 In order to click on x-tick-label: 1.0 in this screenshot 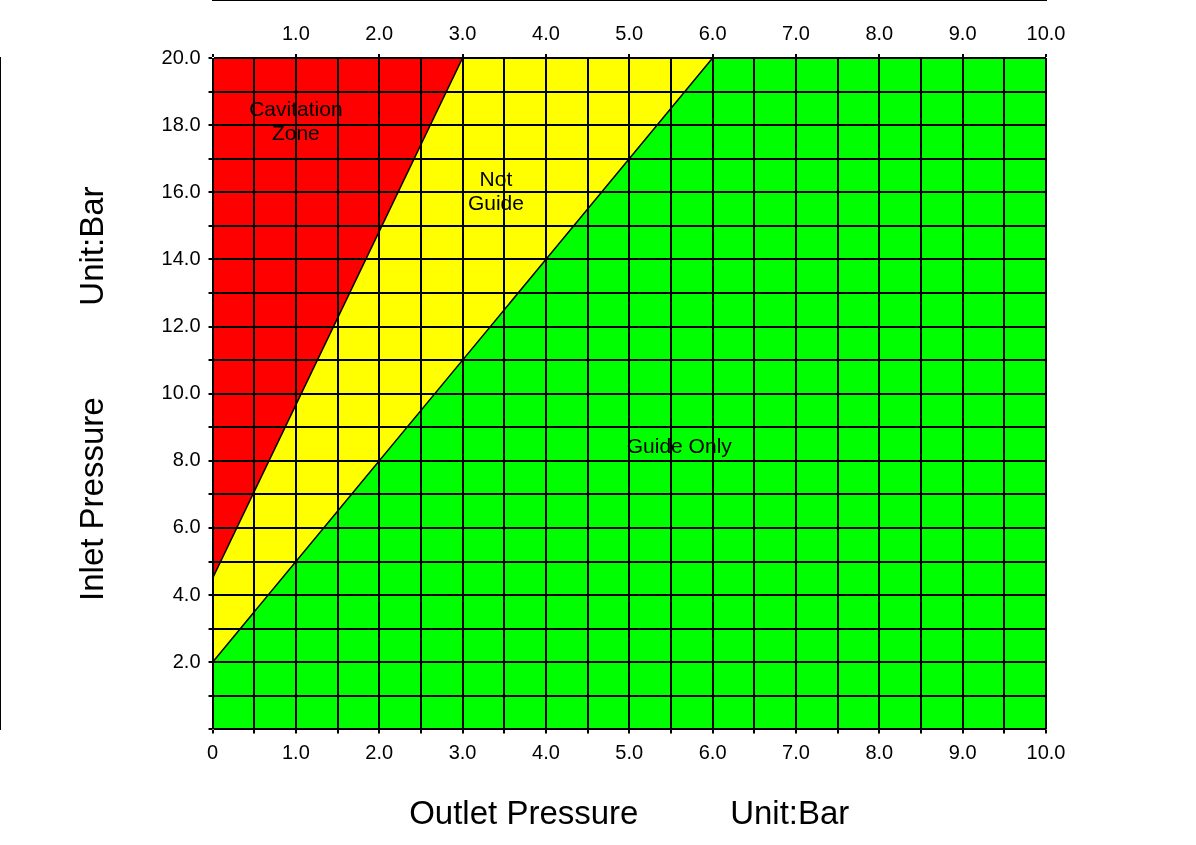, I will do `click(295, 751)`.